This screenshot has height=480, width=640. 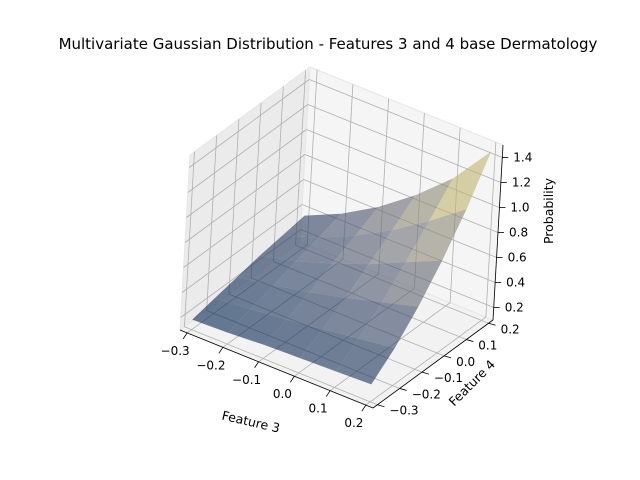 What do you see at coordinates (318, 409) in the screenshot?
I see `x-tick-label: 0.1` at bounding box center [318, 409].